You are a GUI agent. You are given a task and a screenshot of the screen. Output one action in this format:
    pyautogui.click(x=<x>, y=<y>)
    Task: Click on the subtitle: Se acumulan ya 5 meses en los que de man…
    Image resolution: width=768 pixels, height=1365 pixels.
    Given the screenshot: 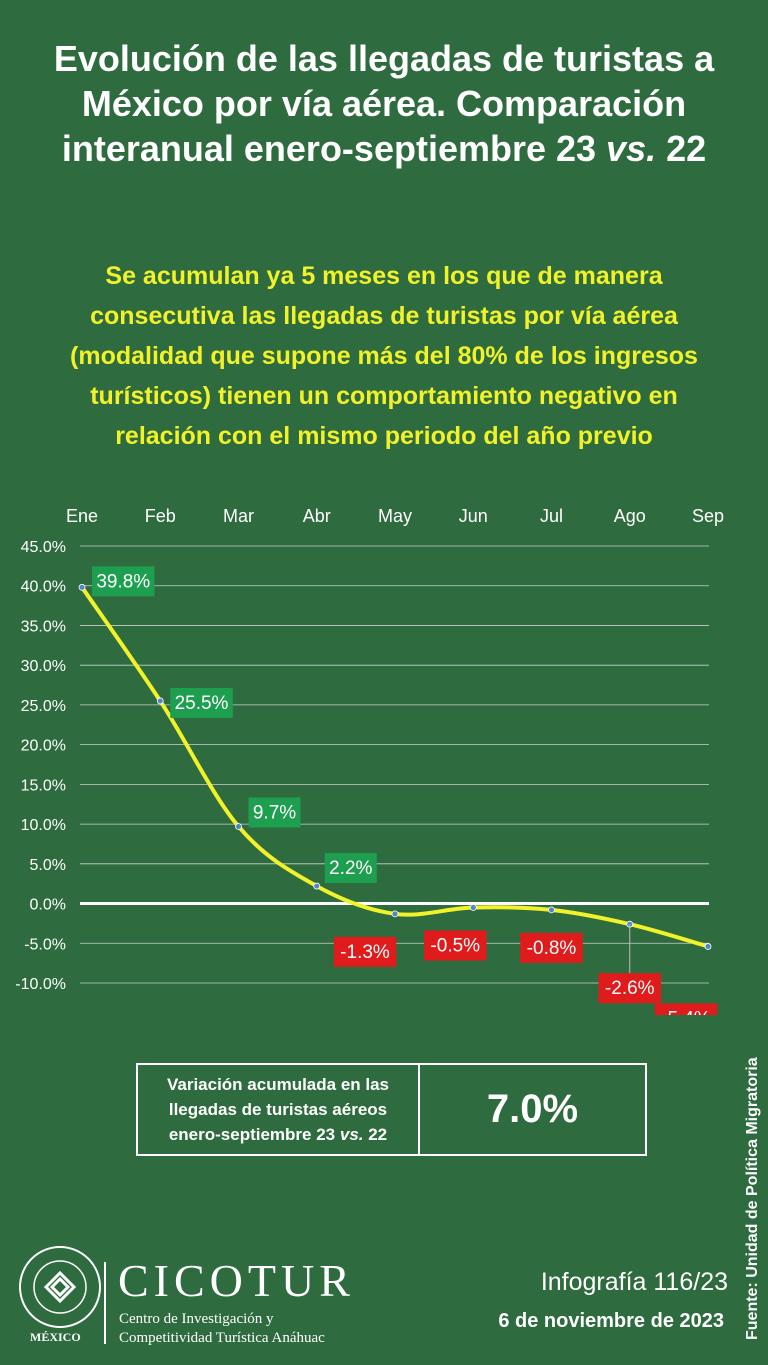 What is the action you would take?
    pyautogui.click(x=384, y=356)
    